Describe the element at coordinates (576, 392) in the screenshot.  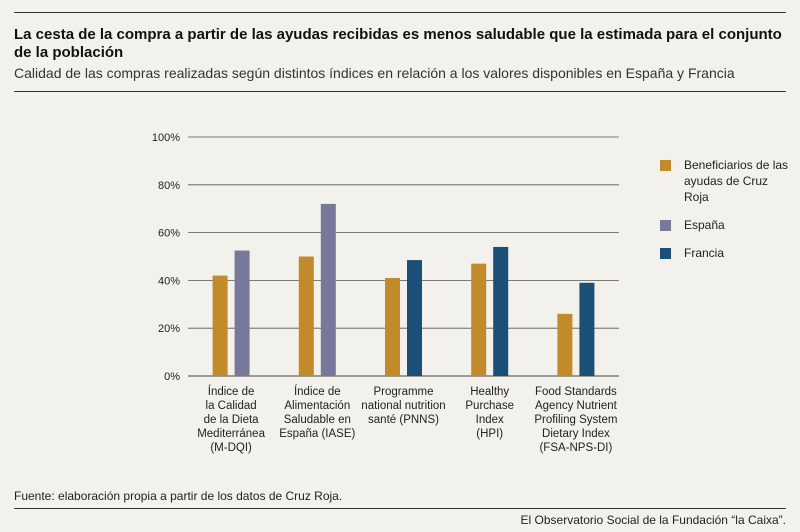
I see `x-tick-label: Food Standards` at that location.